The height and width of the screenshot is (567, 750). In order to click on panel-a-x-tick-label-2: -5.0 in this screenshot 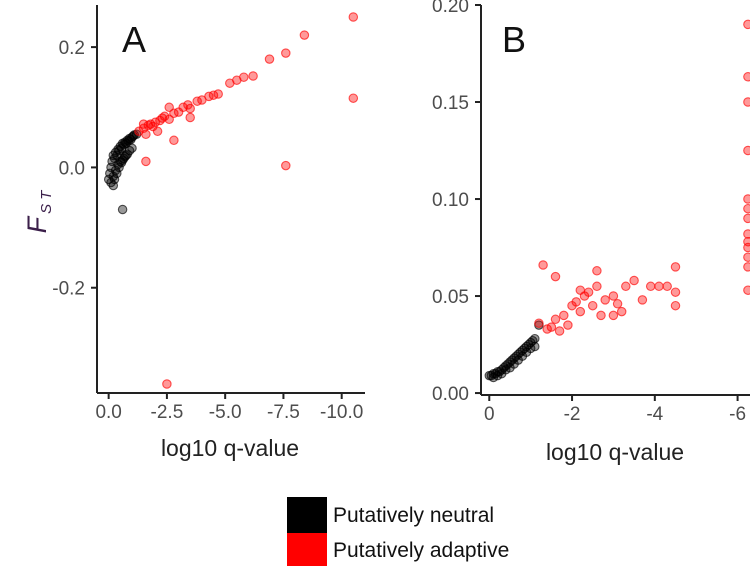, I will do `click(225, 412)`.